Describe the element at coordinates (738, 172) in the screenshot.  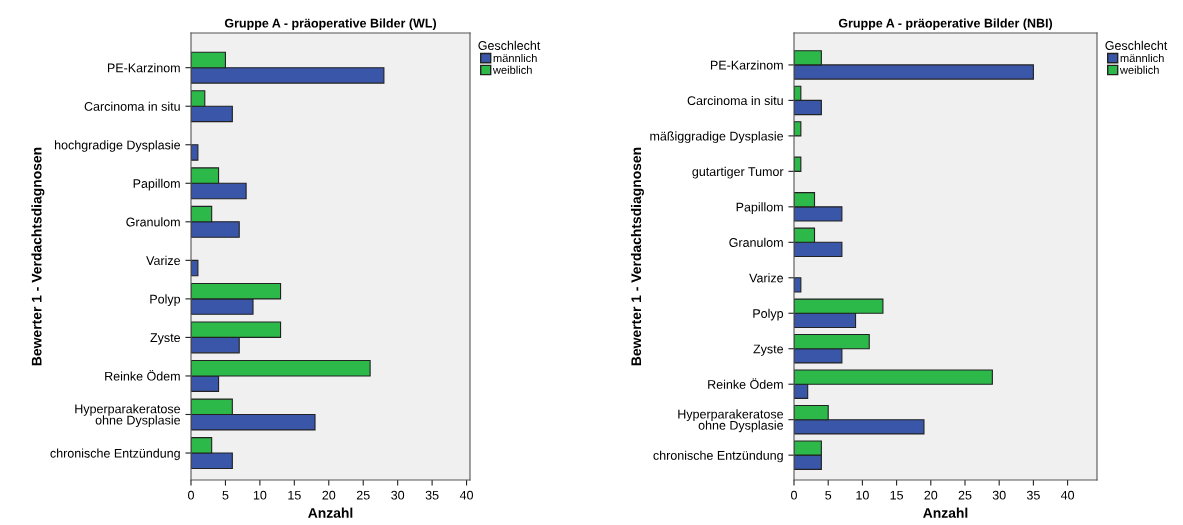
I see `y-tick-label: gutartiger Tumor` at that location.